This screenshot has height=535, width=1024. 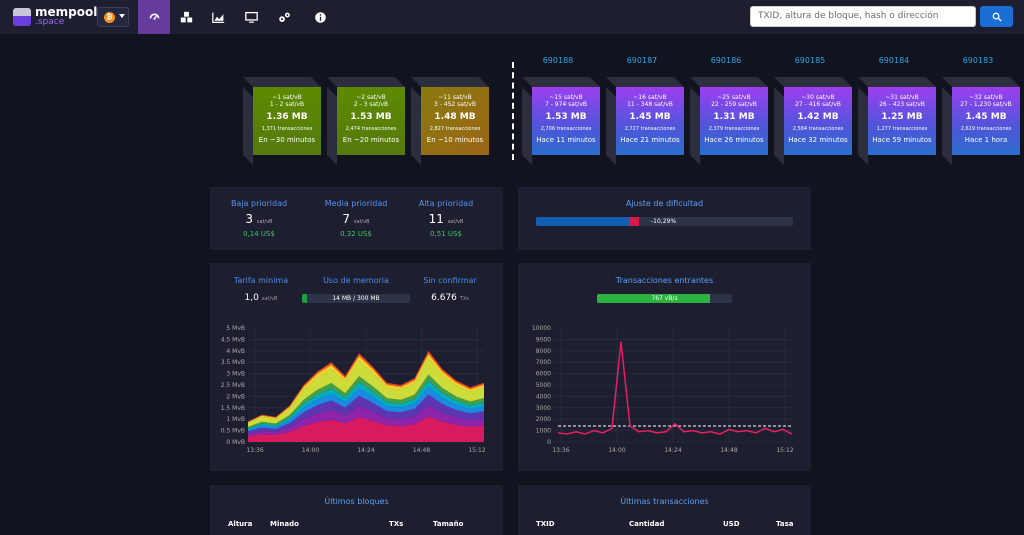 What do you see at coordinates (455, 129) in the screenshot?
I see `block-tx-count: 2,827 transacciones` at bounding box center [455, 129].